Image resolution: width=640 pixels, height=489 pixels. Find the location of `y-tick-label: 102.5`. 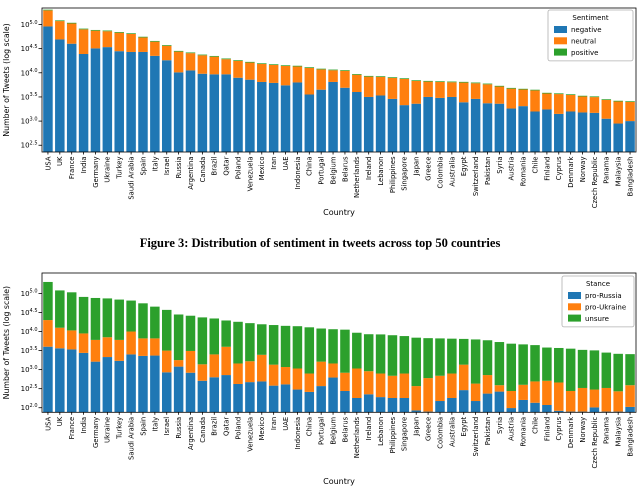

y-tick-label: 102.5 is located at coordinates (29, 145).